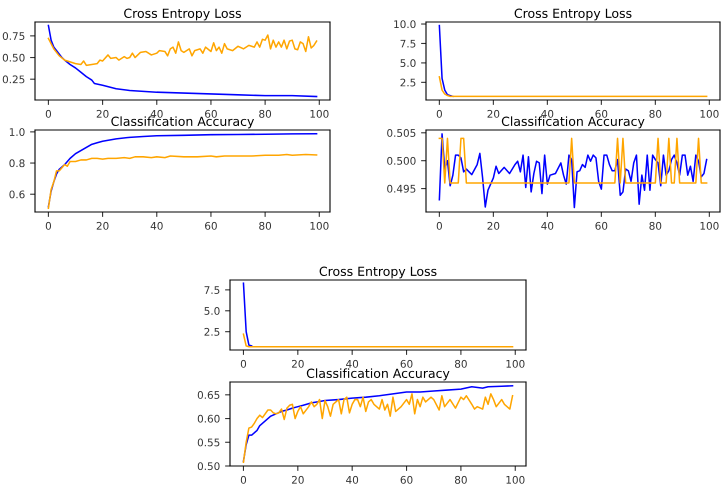 This screenshot has width=724, height=486. Describe the element at coordinates (17, 132) in the screenshot. I see `y-tick-label: 1.0` at that location.